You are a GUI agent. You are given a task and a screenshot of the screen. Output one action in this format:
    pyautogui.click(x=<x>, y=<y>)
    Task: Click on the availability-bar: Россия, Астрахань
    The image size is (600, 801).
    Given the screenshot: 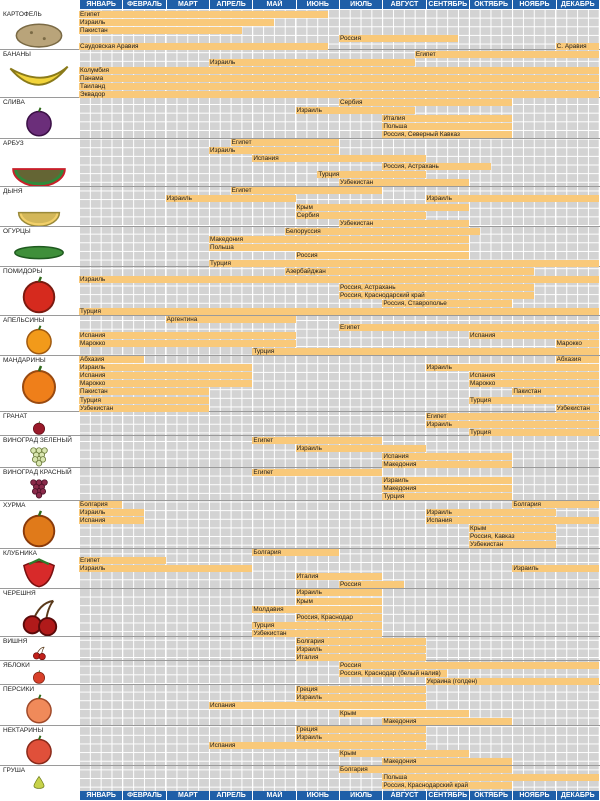 What is the action you would take?
    pyautogui.click(x=436, y=167)
    